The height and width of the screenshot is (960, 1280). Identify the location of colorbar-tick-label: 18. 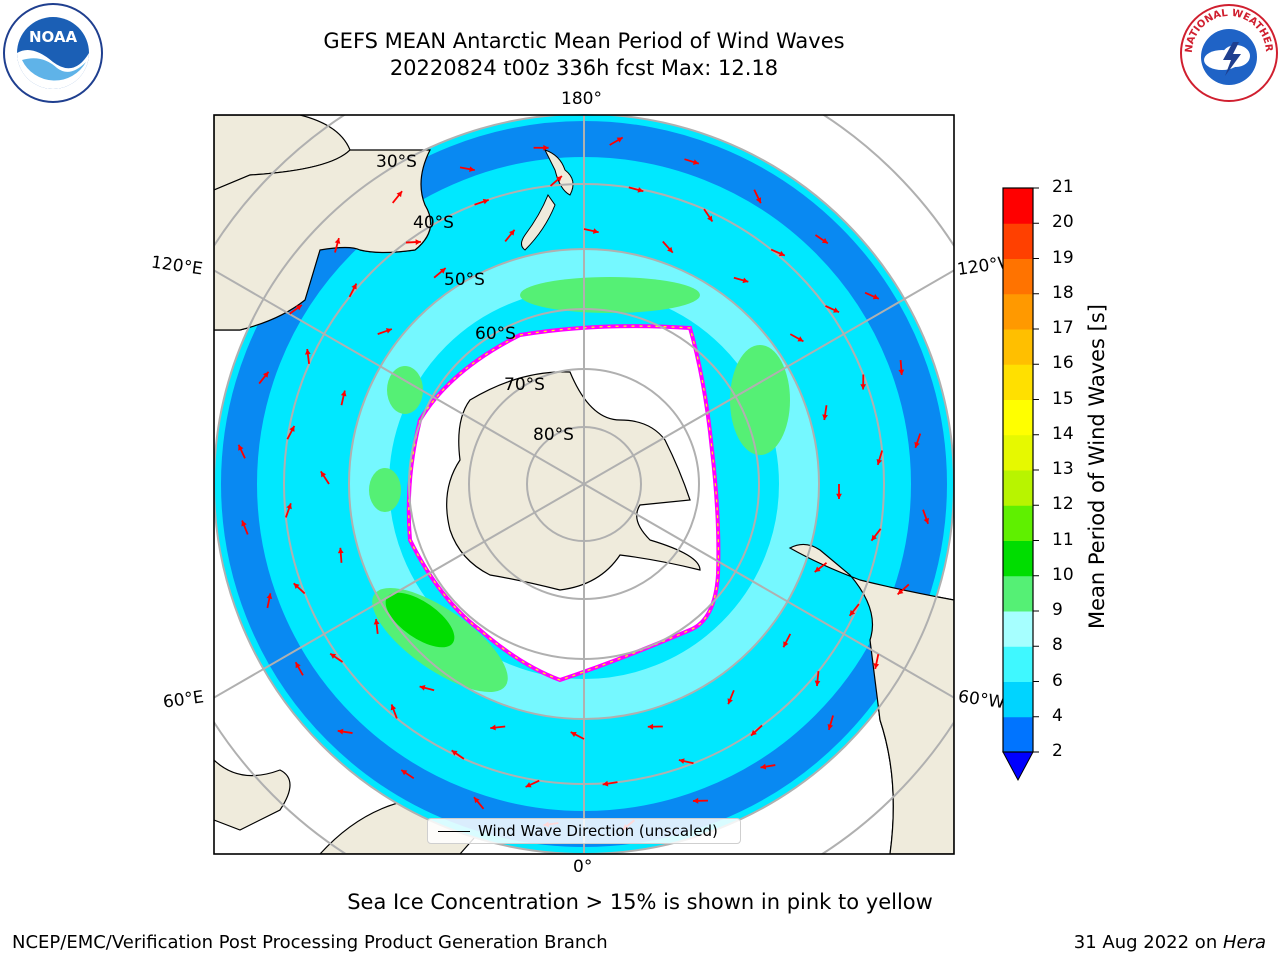
(1063, 292).